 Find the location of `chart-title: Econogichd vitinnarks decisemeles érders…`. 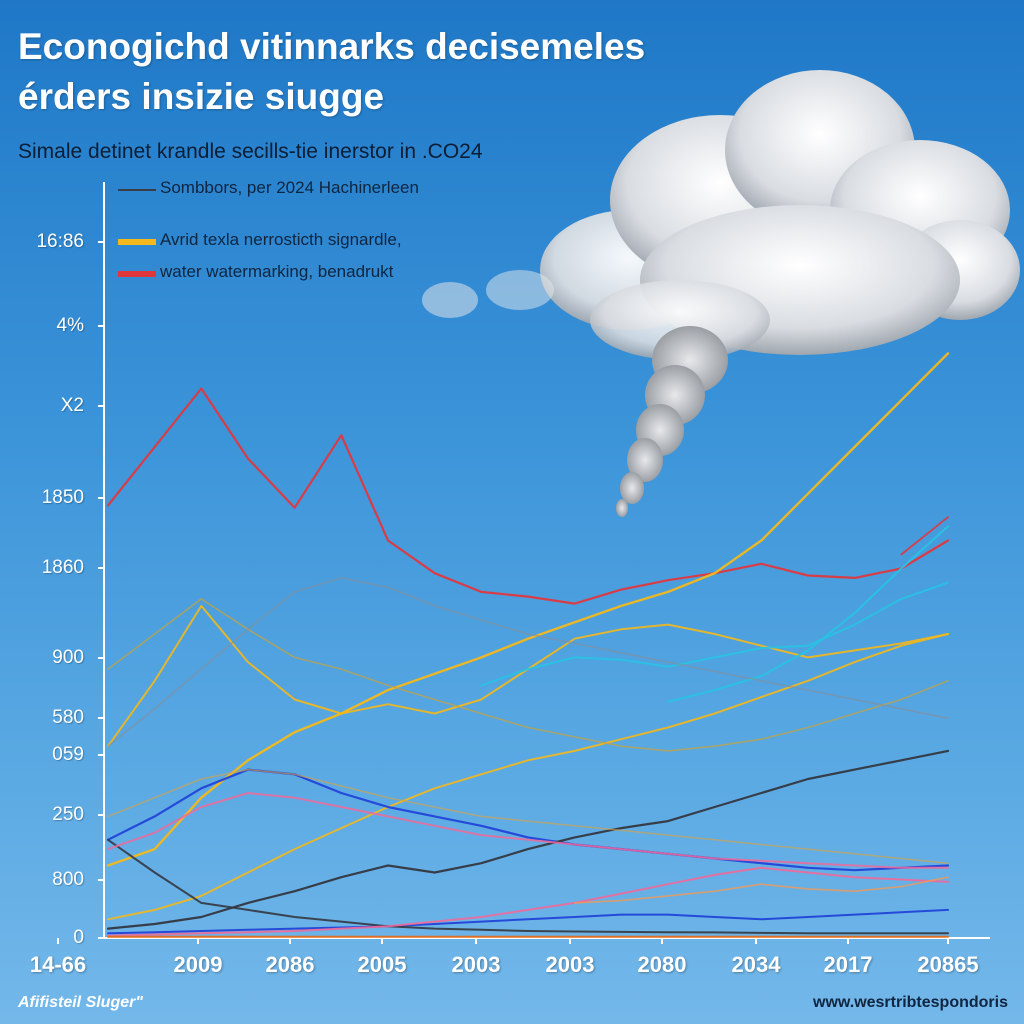

chart-title: Econogichd vitinnarks decisemeles érders… is located at coordinates (331, 72).